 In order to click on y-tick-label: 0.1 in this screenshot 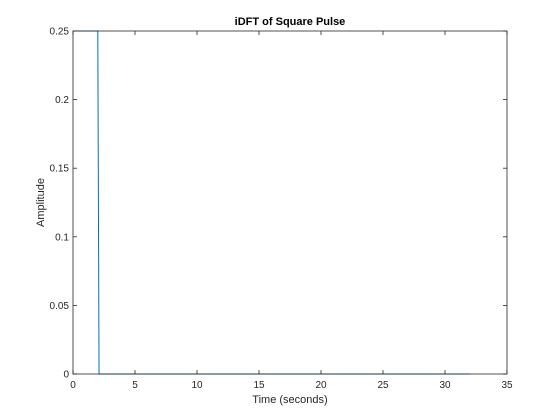, I will do `click(62, 237)`.